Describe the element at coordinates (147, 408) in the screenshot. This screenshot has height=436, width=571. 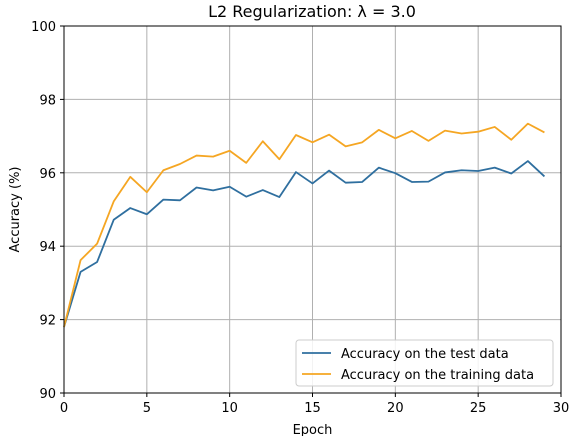
I see `x-tick-label: 5` at that location.